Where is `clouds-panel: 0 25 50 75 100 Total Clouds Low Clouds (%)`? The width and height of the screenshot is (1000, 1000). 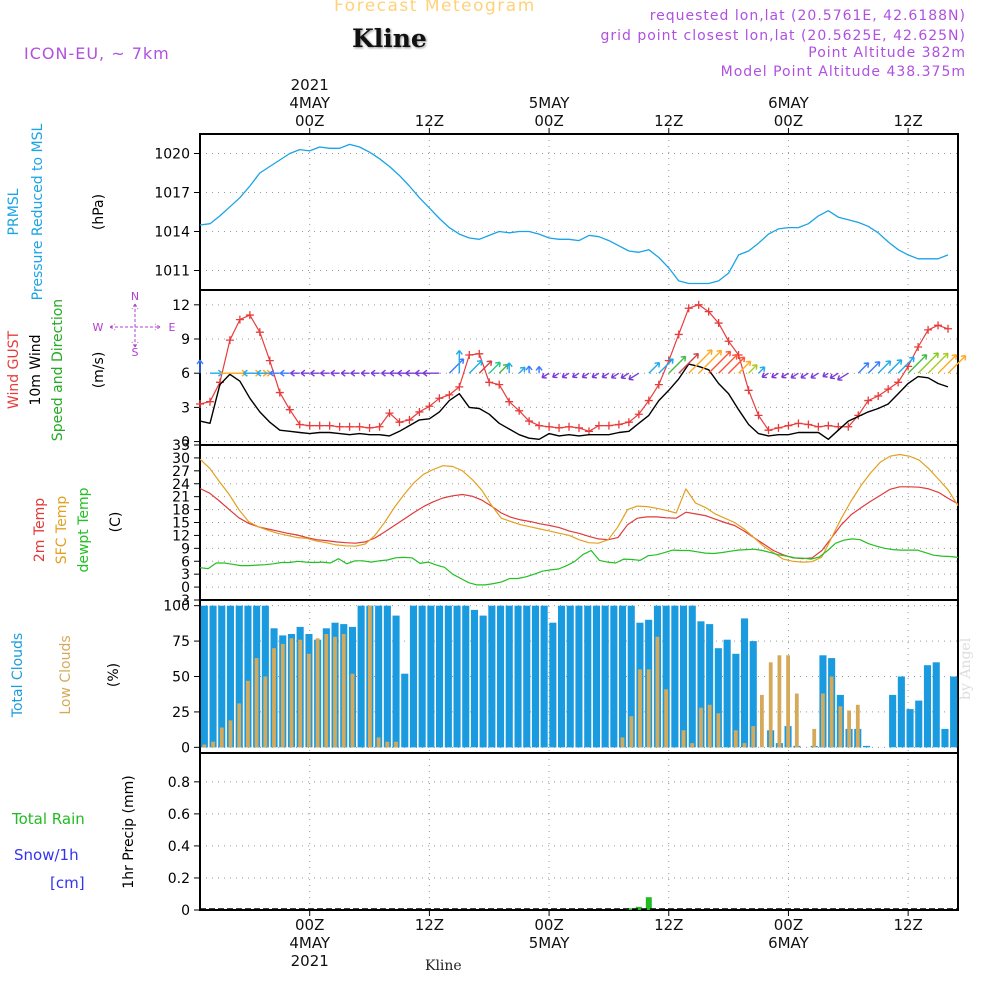
clouds-panel: 0 25 50 75 100 Total Clouds Low Clouds (%) is located at coordinates (484, 677).